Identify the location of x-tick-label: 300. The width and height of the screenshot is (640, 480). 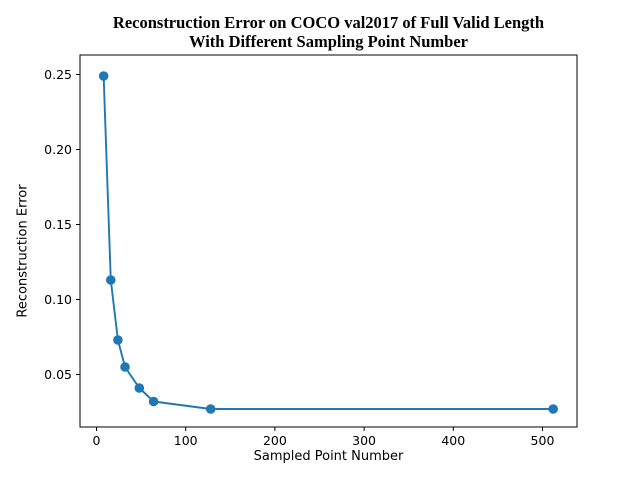
(364, 440).